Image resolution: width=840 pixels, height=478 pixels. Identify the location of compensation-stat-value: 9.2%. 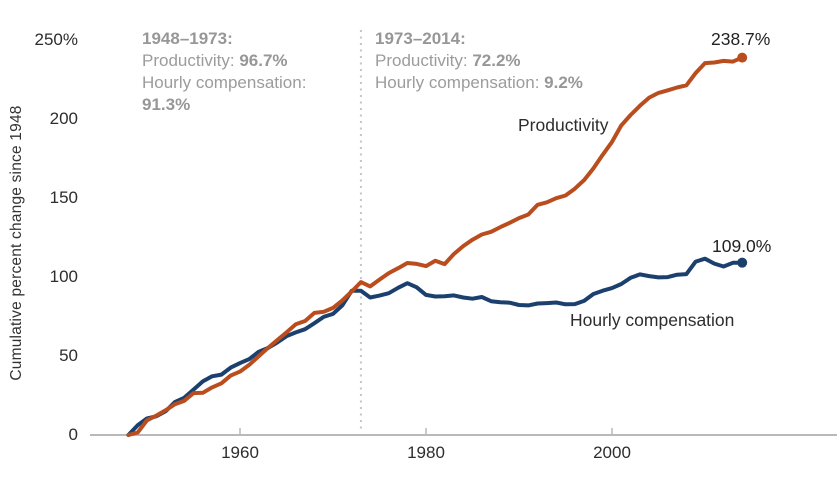
(563, 82).